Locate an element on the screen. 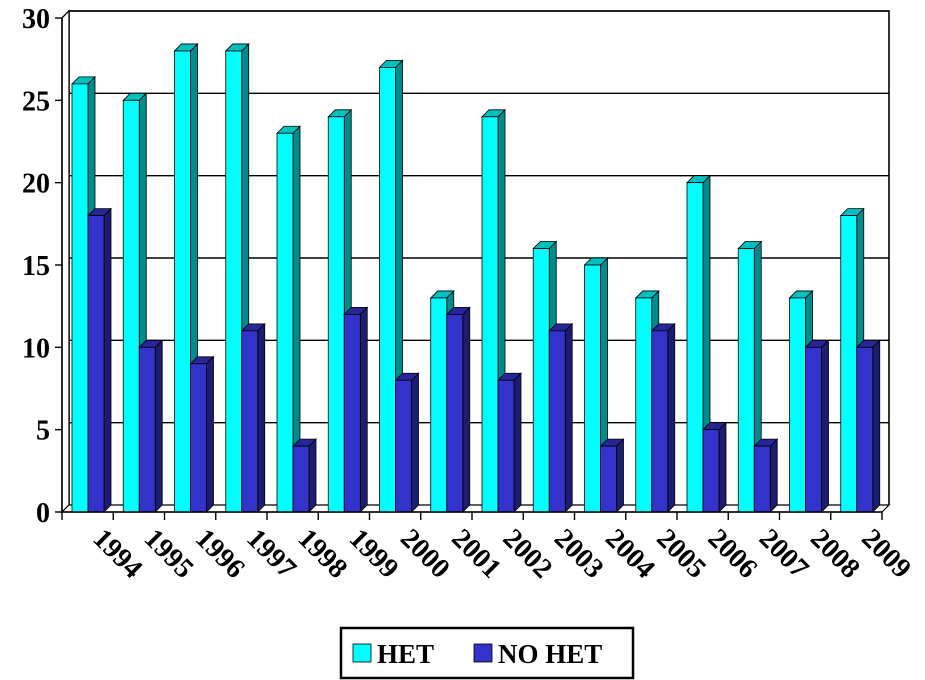 The height and width of the screenshot is (680, 925). y-tick-label: 25 is located at coordinates (36, 101).